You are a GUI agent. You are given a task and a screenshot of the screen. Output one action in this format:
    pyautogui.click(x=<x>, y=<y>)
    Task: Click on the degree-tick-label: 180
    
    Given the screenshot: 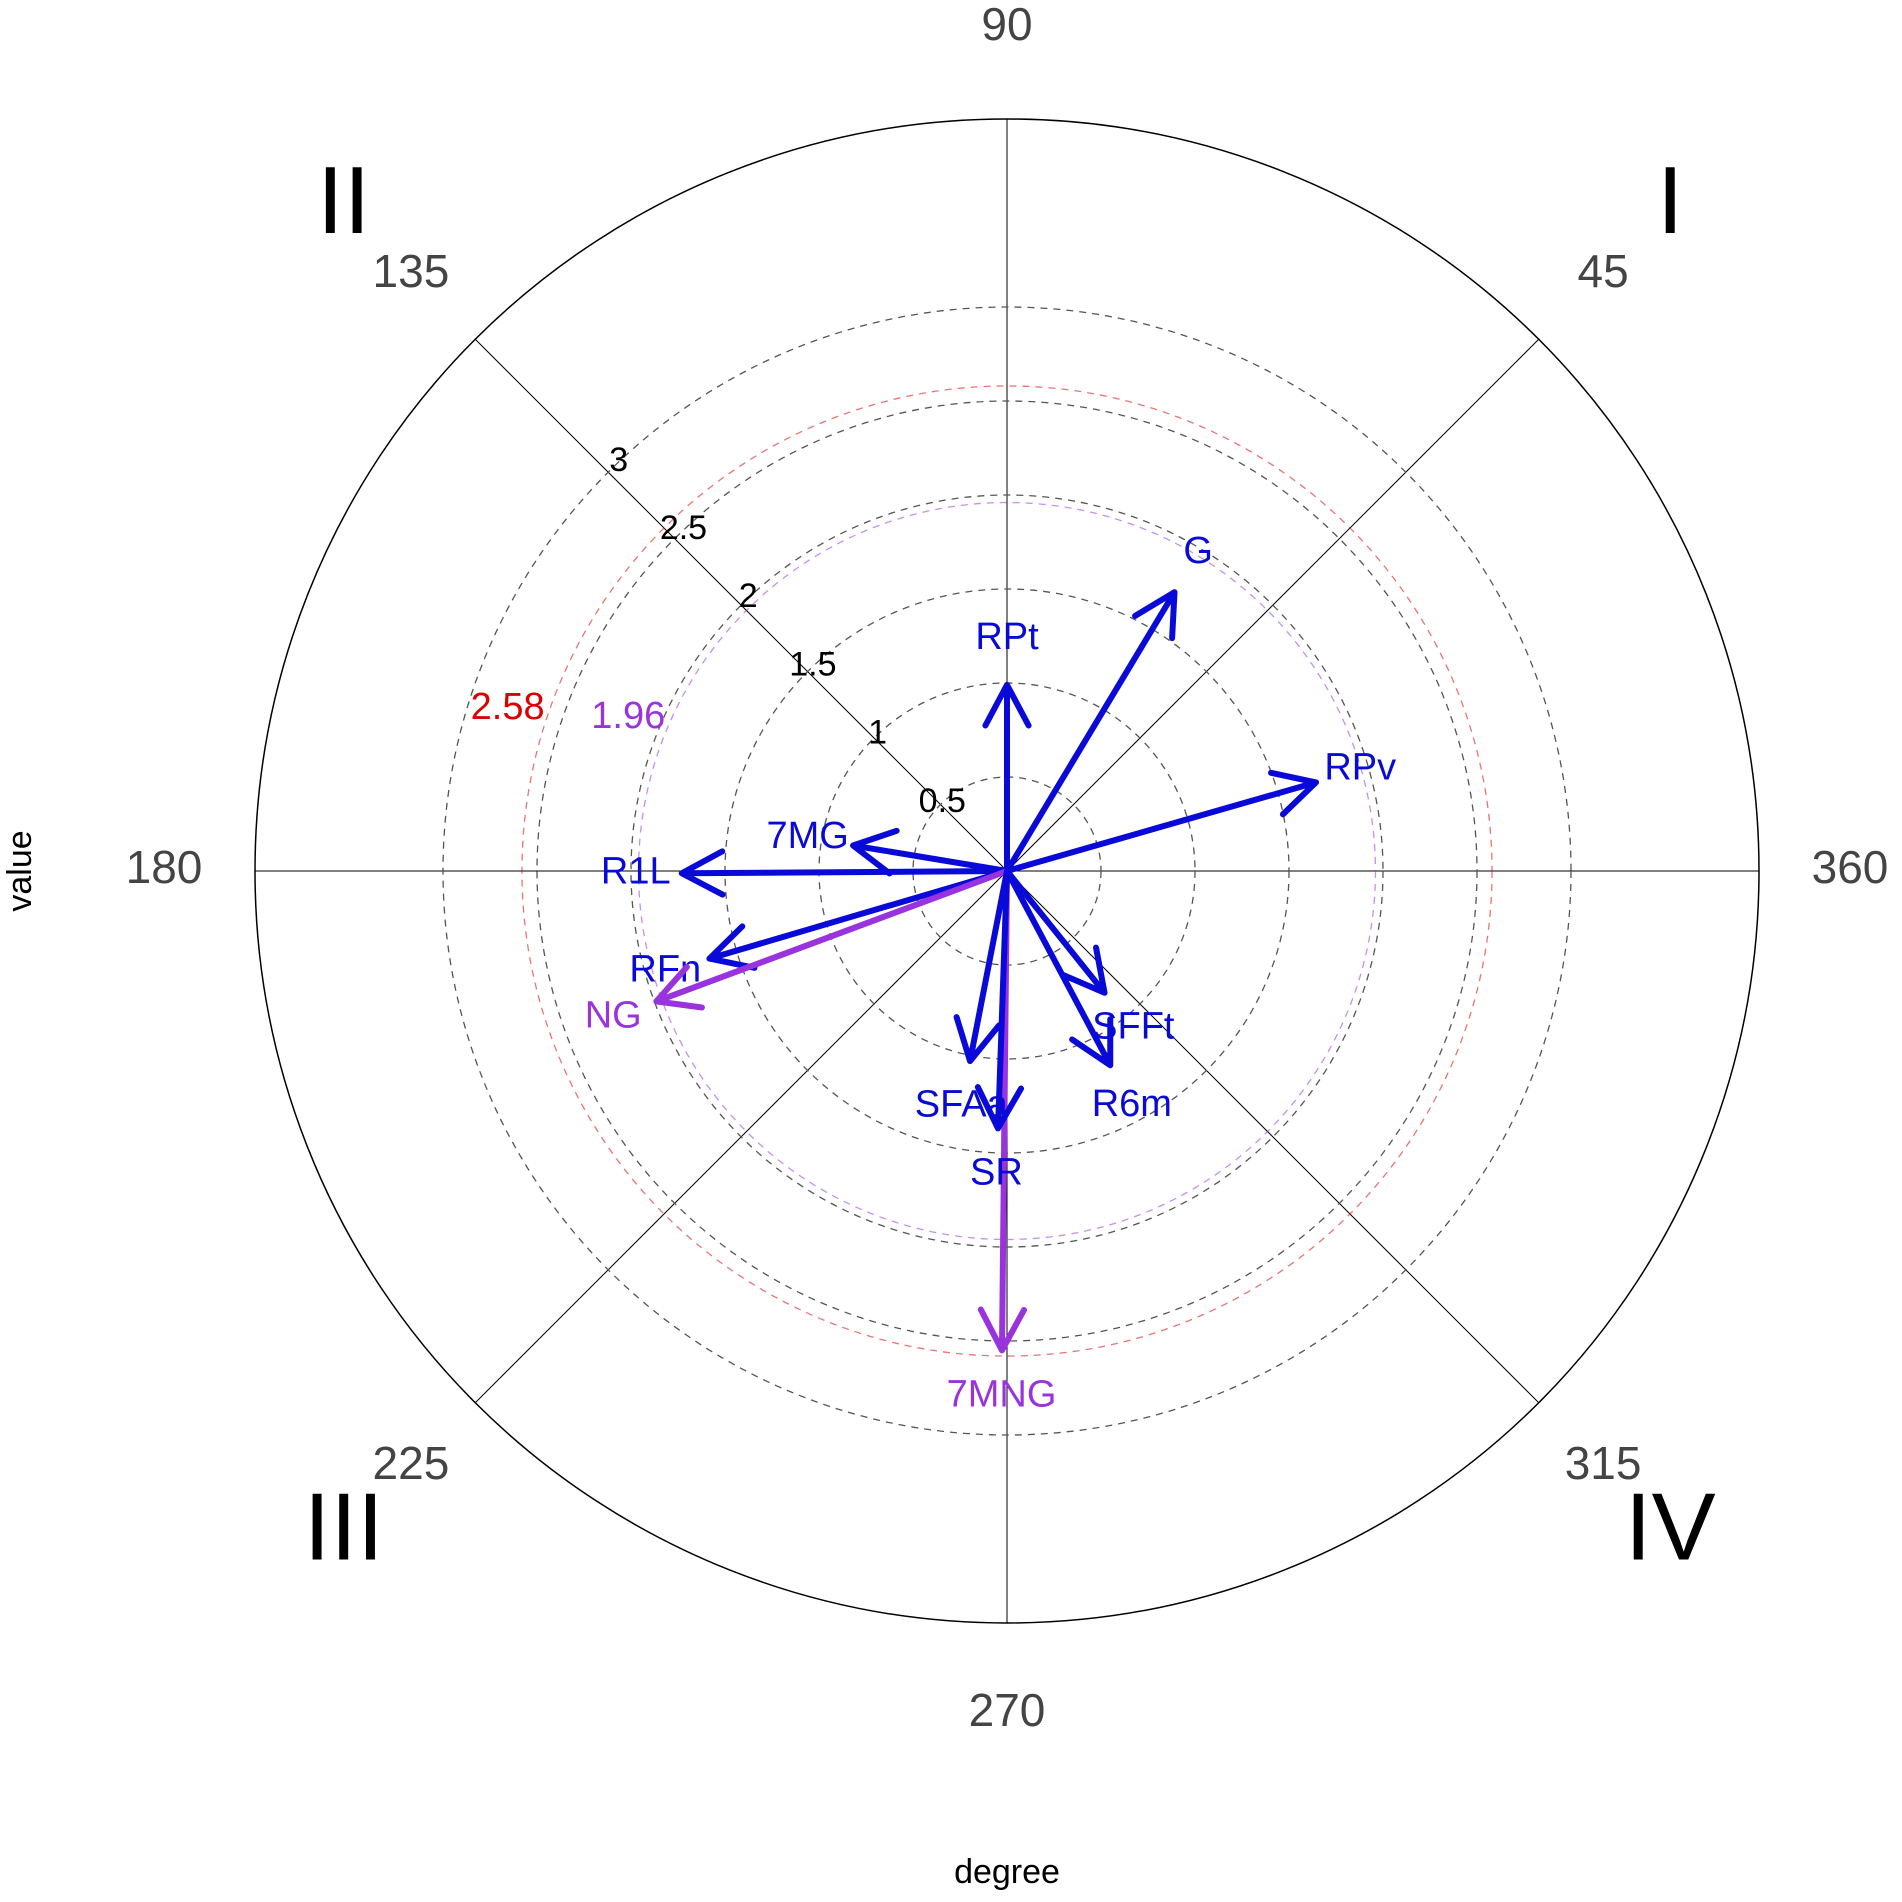 What is the action you would take?
    pyautogui.click(x=164, y=867)
    